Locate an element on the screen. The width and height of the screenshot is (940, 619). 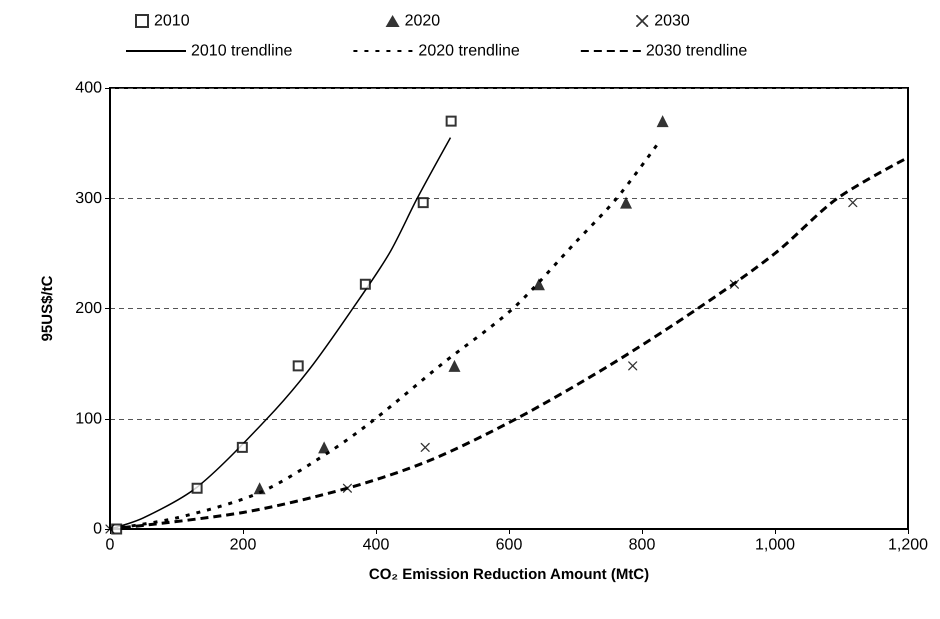
y-tick-label: 300 is located at coordinates (88, 198).